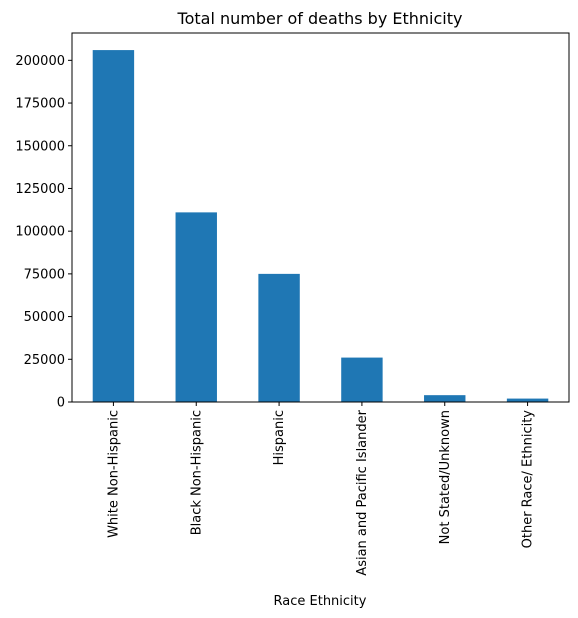 Image resolution: width=578 pixels, height=618 pixels. I want to click on x-axis-label: Race Ethnicity, so click(320, 601).